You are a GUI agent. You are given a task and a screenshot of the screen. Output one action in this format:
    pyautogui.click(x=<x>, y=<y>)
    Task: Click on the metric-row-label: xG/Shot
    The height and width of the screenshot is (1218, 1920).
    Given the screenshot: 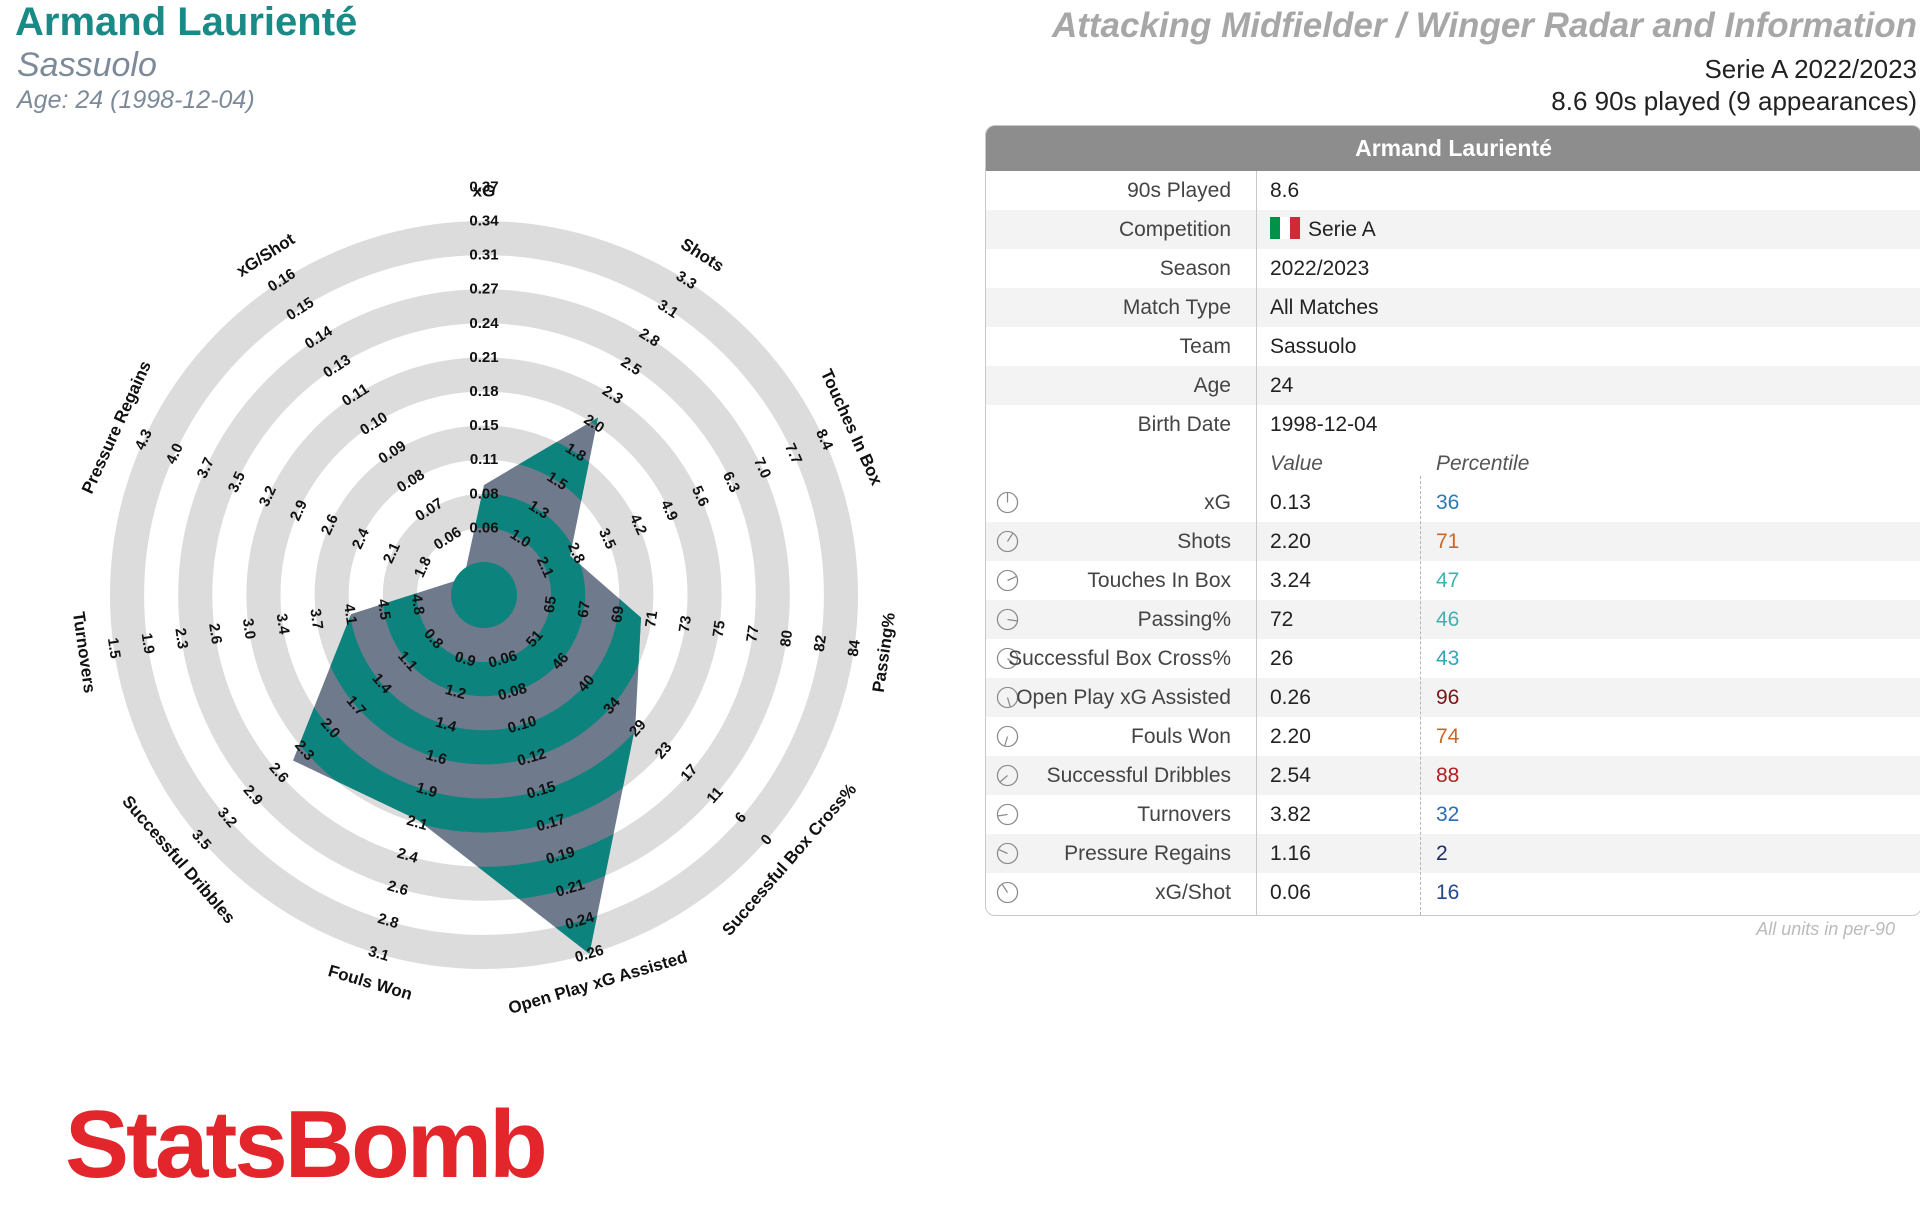 What is the action you would take?
    pyautogui.click(x=1193, y=892)
    